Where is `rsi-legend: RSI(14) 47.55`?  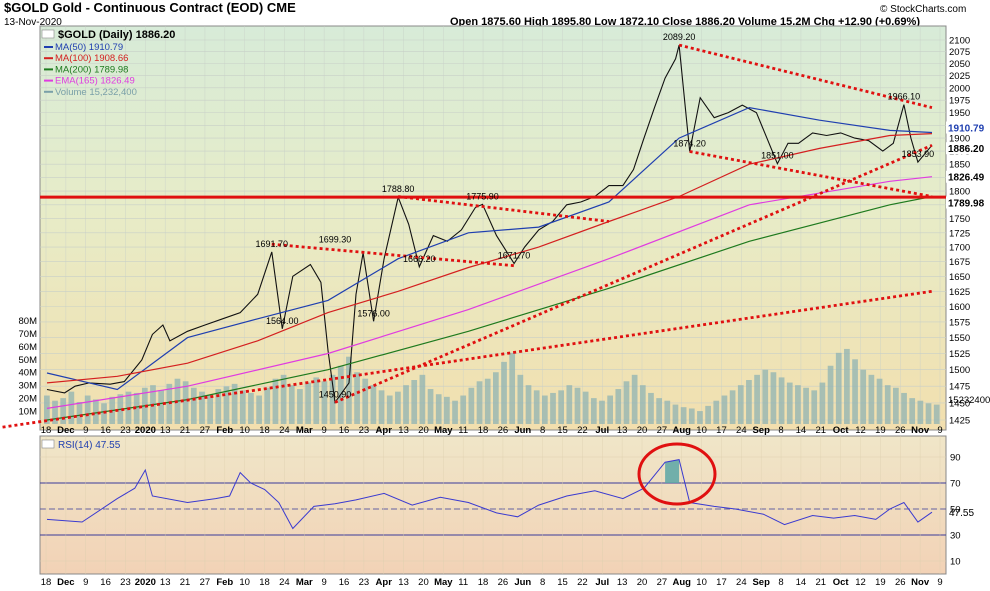 rsi-legend: RSI(14) 47.55 is located at coordinates (81, 445).